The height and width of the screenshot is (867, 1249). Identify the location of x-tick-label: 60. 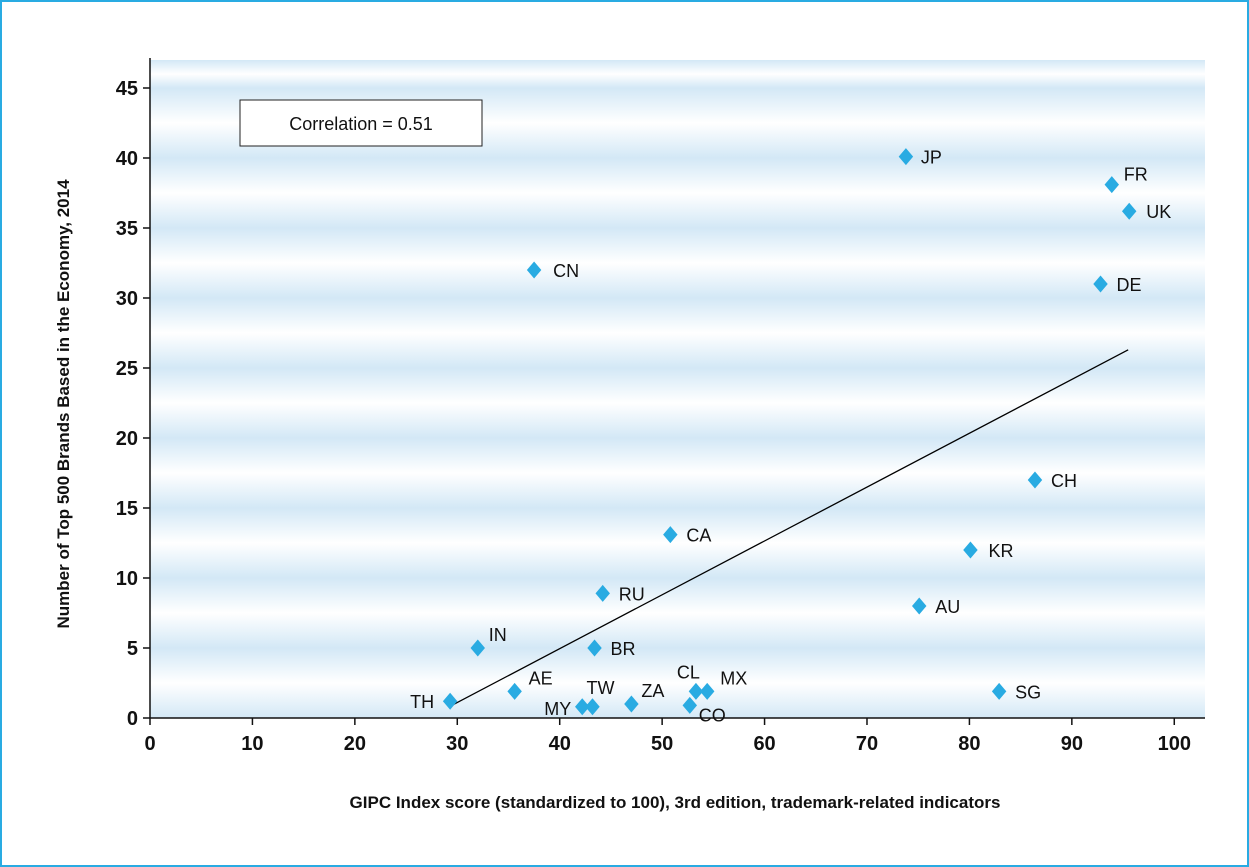
(764, 744).